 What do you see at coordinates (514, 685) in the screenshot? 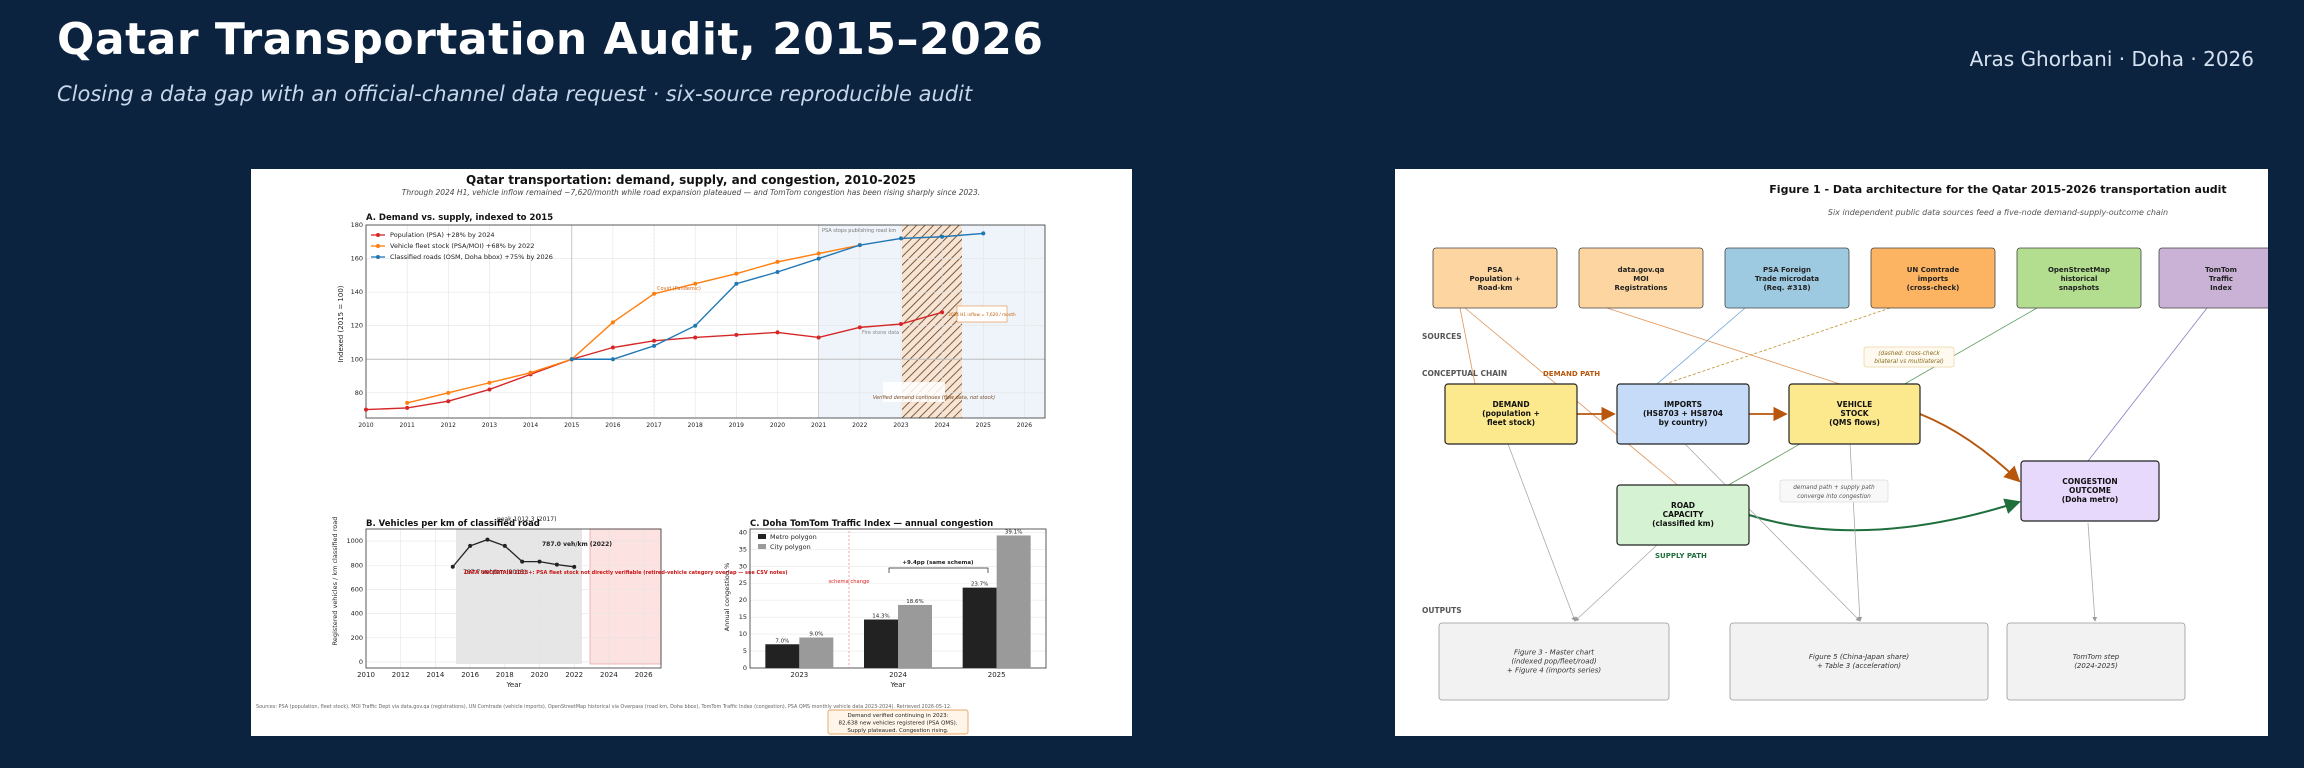
I see `chart-b-xlabel: Year` at bounding box center [514, 685].